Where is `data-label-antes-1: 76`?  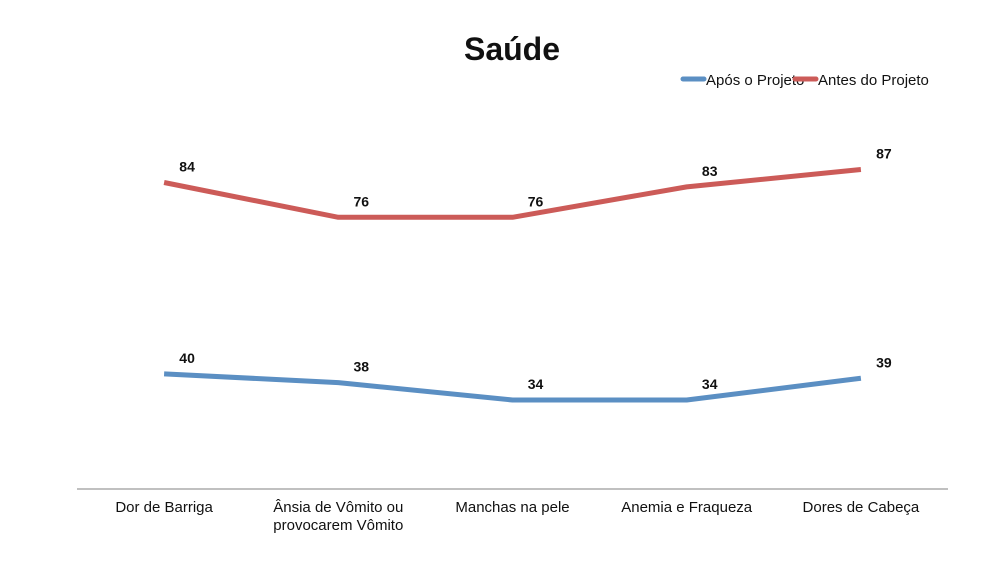
data-label-antes-1: 76 is located at coordinates (362, 201).